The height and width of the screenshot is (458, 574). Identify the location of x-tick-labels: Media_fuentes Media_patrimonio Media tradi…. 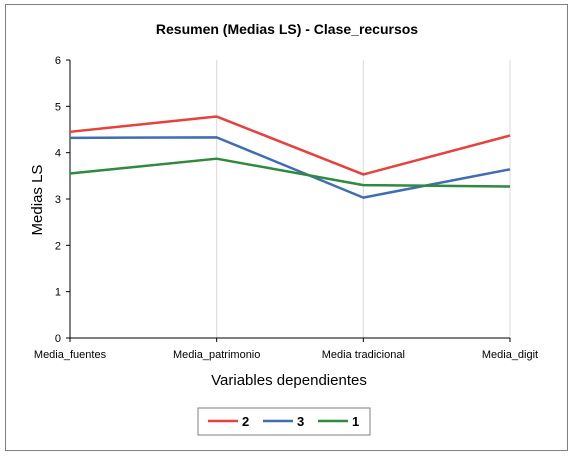
(286, 355).